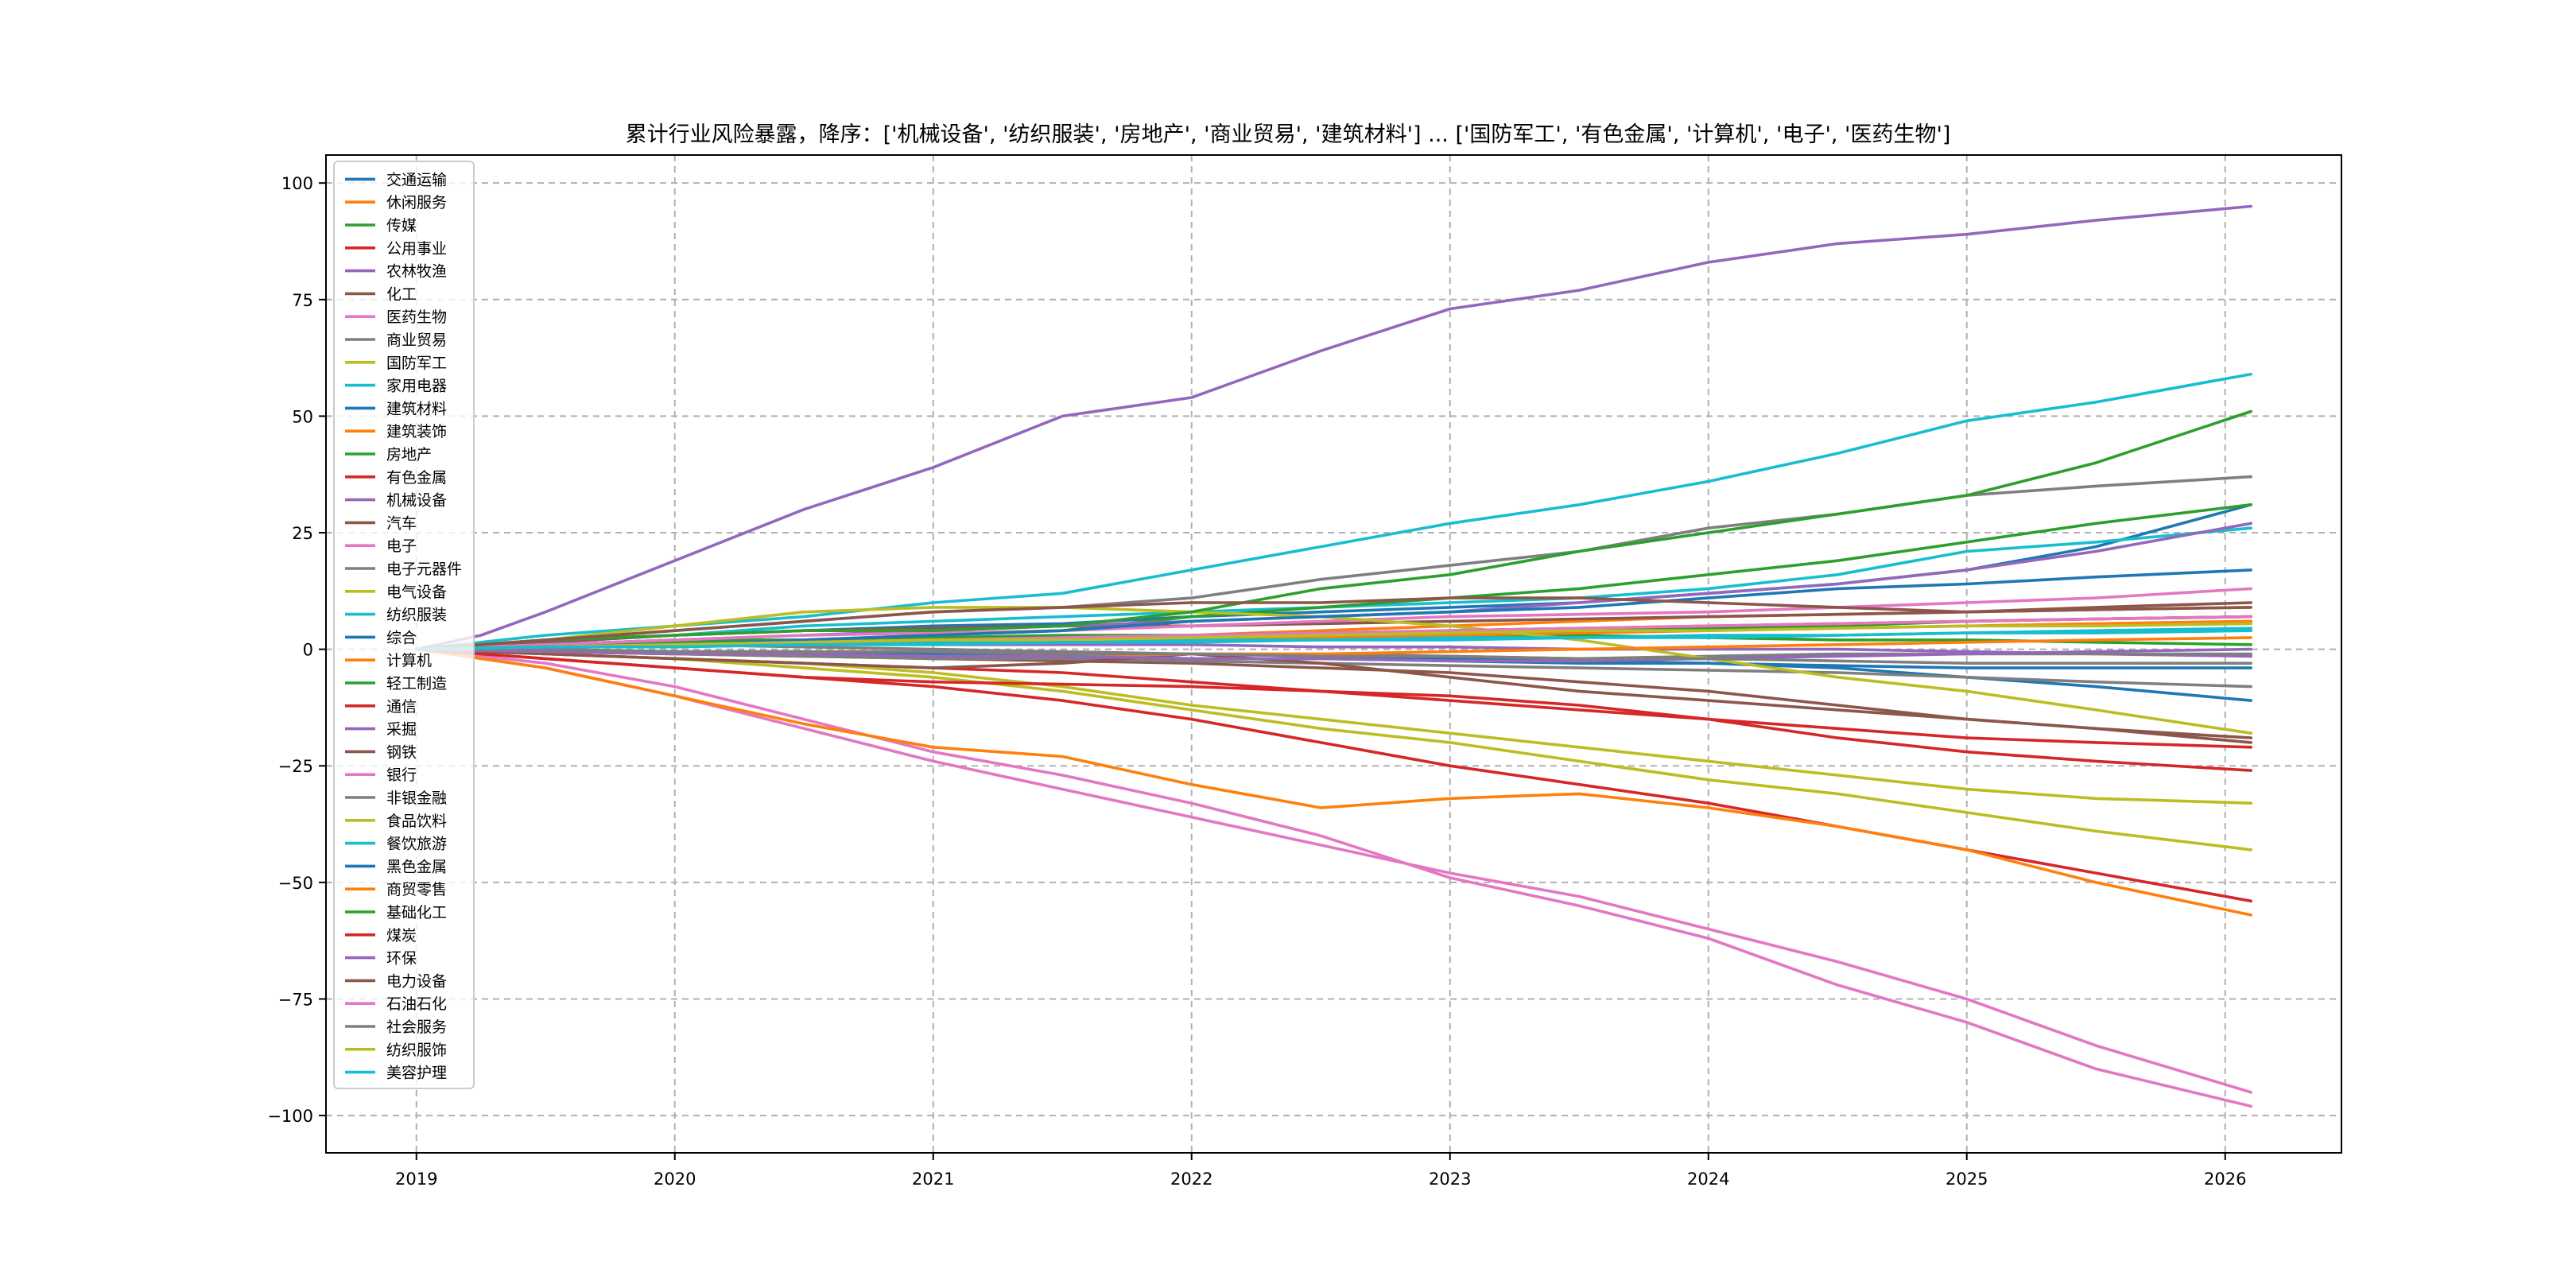 The width and height of the screenshot is (2576, 1288). Describe the element at coordinates (2225, 1179) in the screenshot. I see `x-tick-label: 2026` at that location.